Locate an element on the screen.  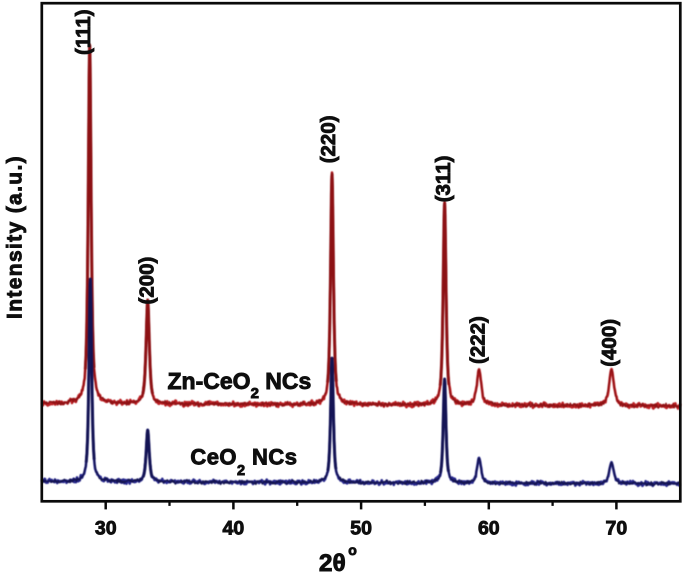
svg-text: (111) is located at coordinates (83, 32).